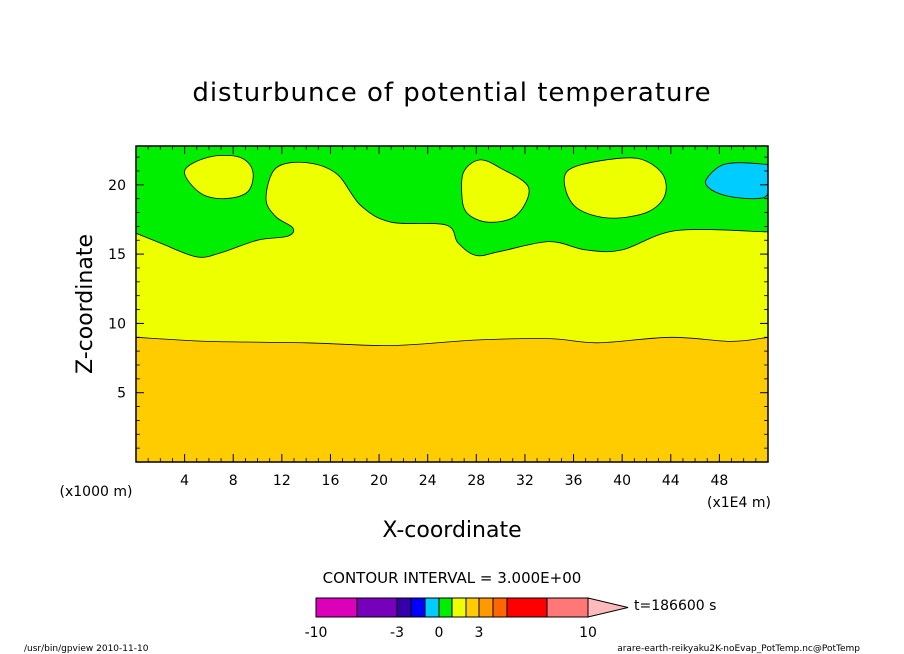  Describe the element at coordinates (233, 481) in the screenshot. I see `x-tick-label: 8` at that location.